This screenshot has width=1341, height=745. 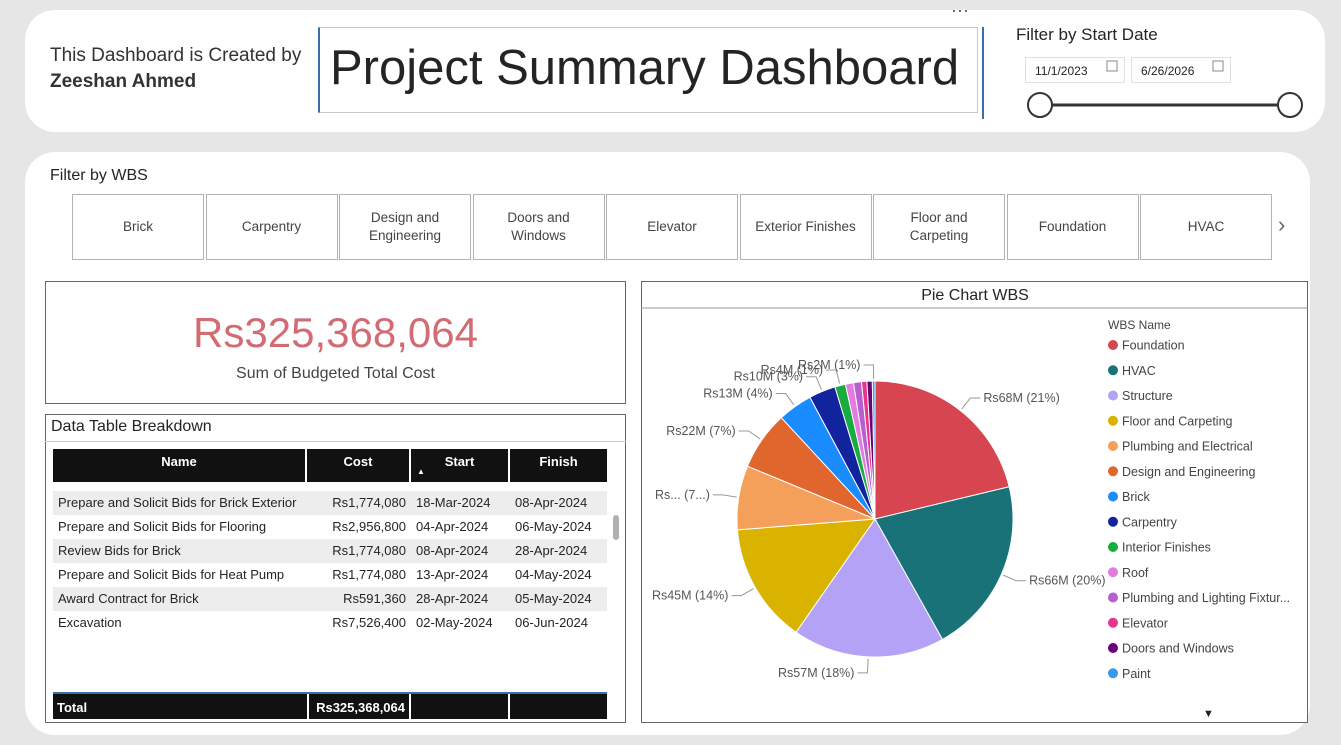 I want to click on wbs-button: Foundation, so click(x=1072, y=227).